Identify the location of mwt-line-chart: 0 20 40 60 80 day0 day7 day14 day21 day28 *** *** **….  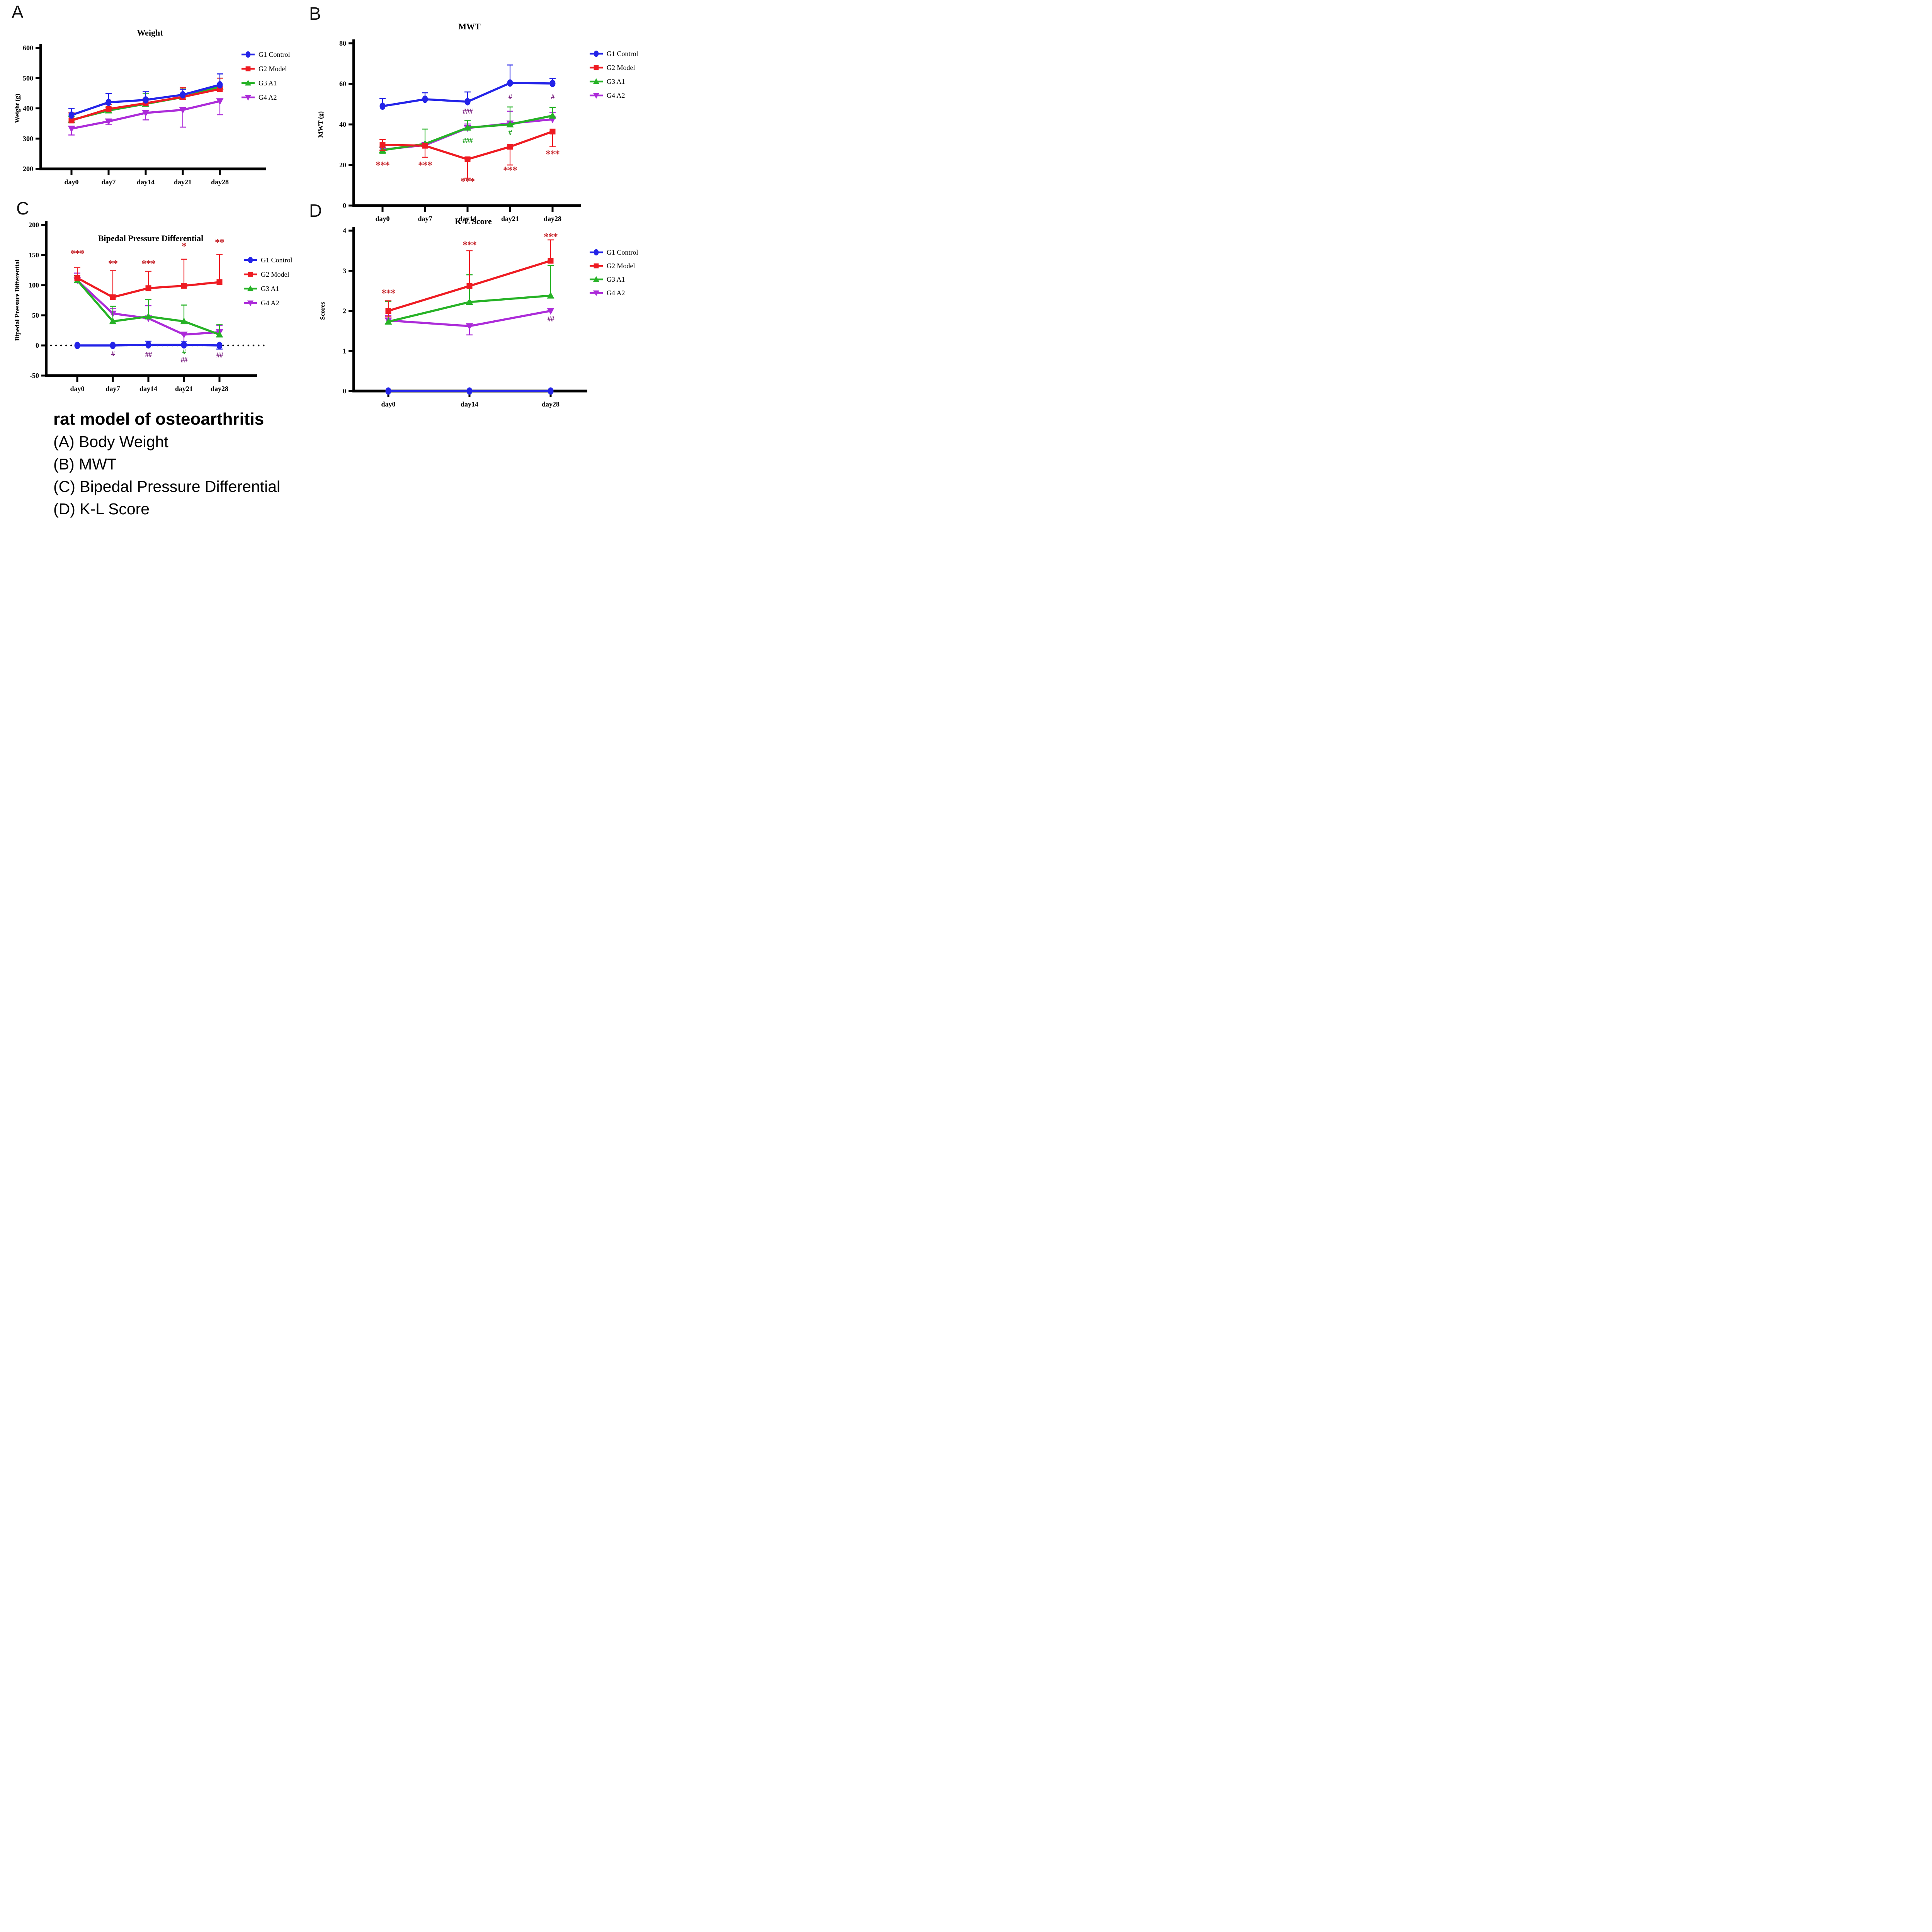
(478, 122).